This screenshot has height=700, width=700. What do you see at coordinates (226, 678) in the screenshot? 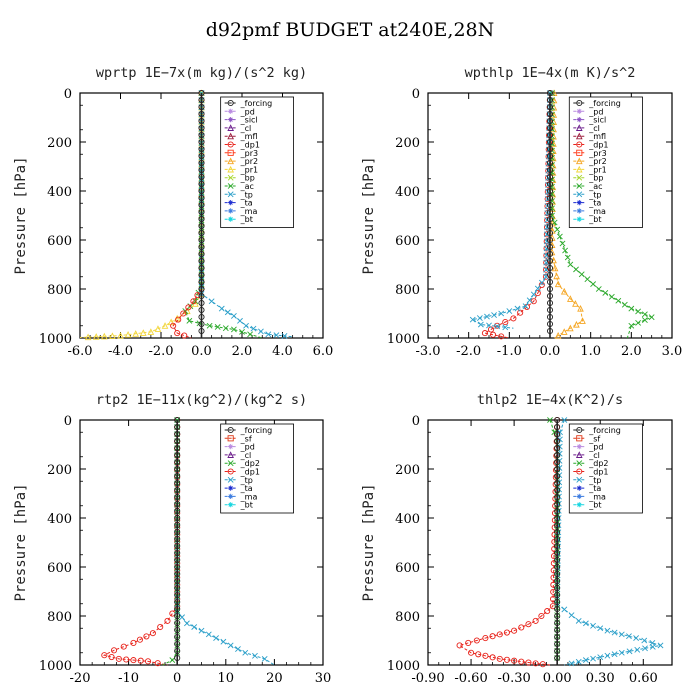
I see `x-tick-label: 10` at bounding box center [226, 678].